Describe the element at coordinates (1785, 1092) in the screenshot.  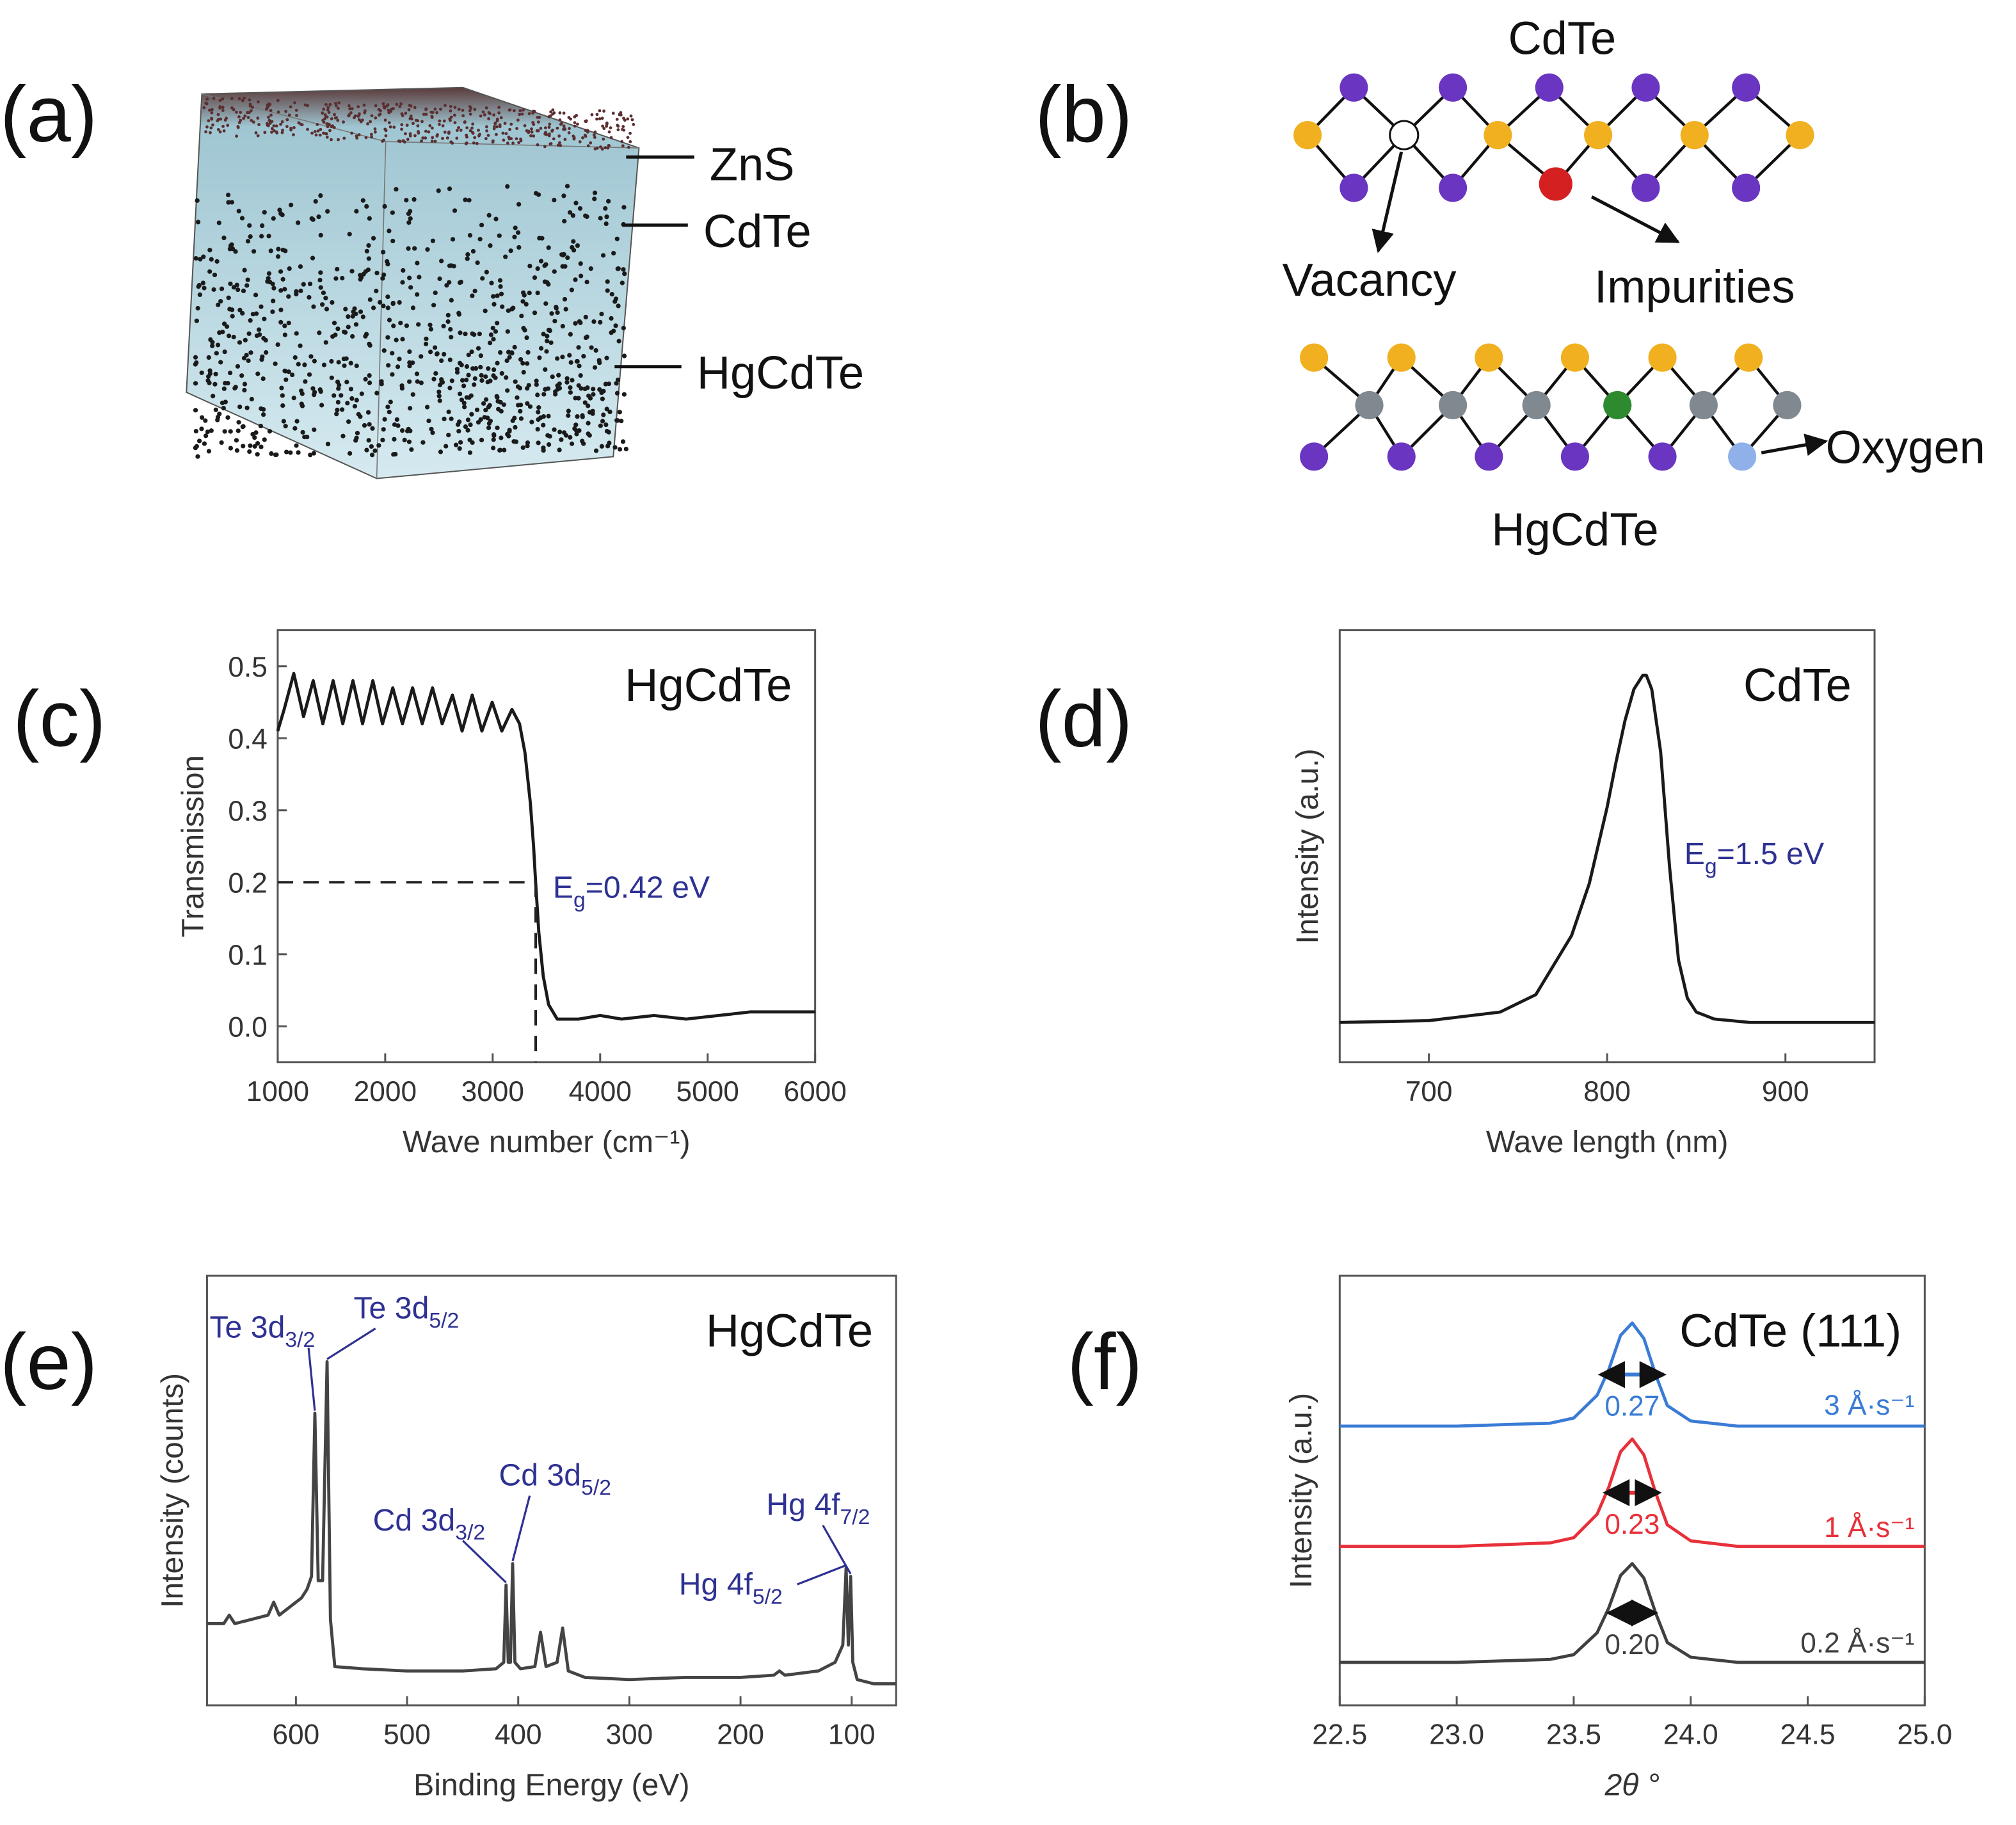
I see `x-tick-label: 900` at that location.